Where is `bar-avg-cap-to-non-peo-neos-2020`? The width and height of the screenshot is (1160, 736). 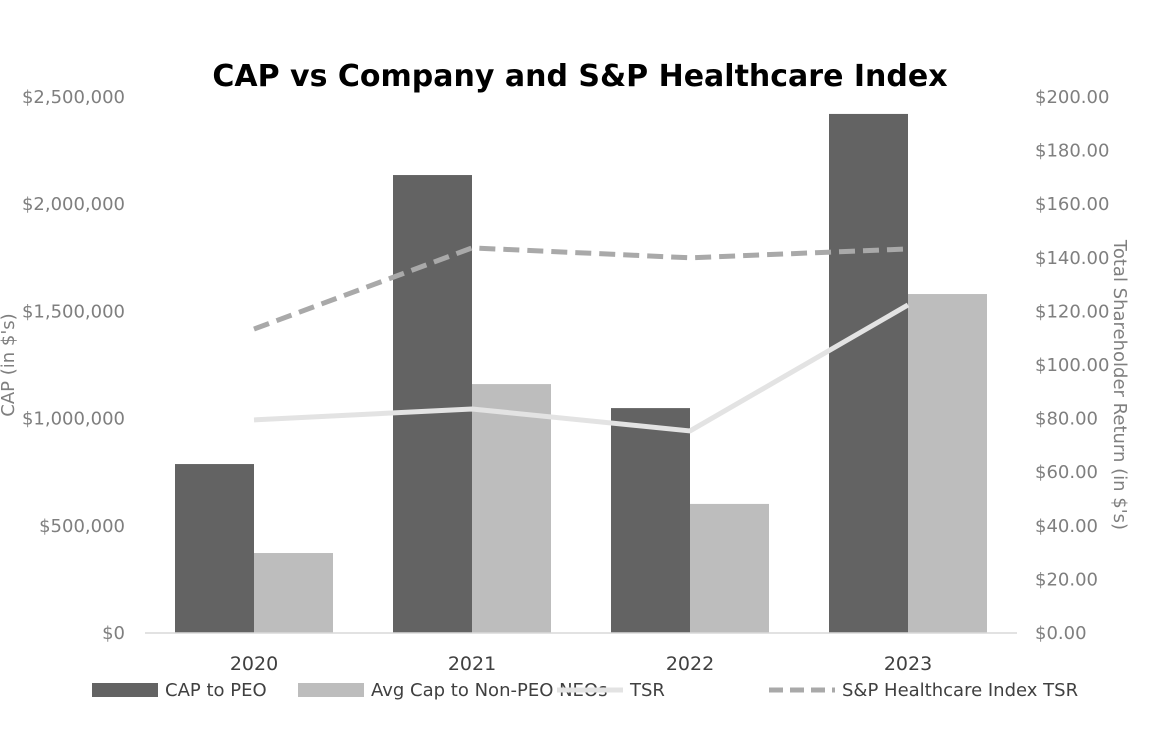
bar-avg-cap-to-non-peo-neos-2020 is located at coordinates (293, 593).